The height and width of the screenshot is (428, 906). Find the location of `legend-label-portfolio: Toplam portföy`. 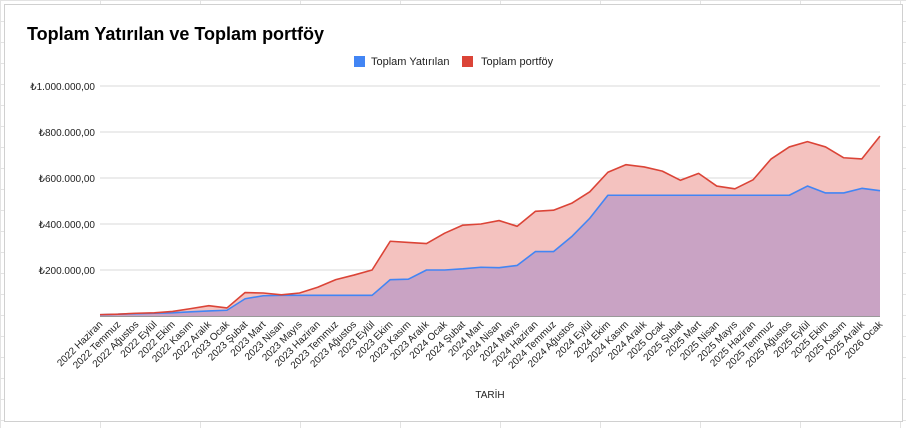

legend-label-portfolio: Toplam portföy is located at coordinates (517, 62).